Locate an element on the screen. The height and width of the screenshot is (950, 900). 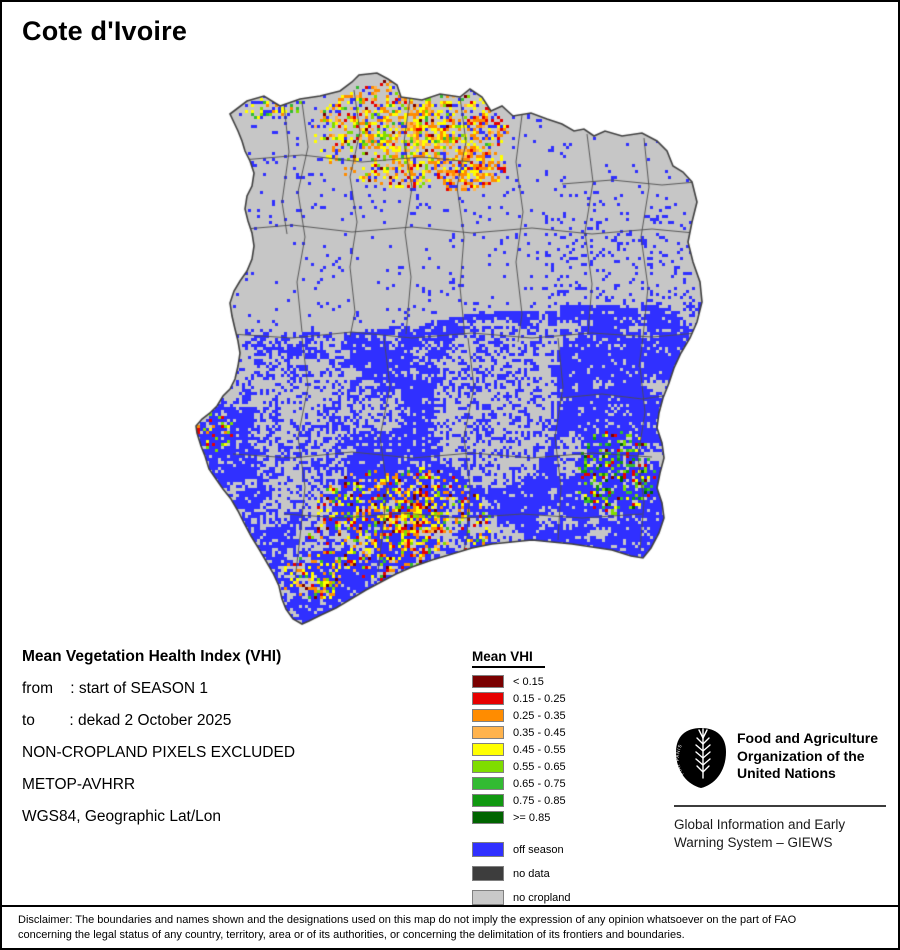
fao-name-line: Organization of the is located at coordinates (801, 755).